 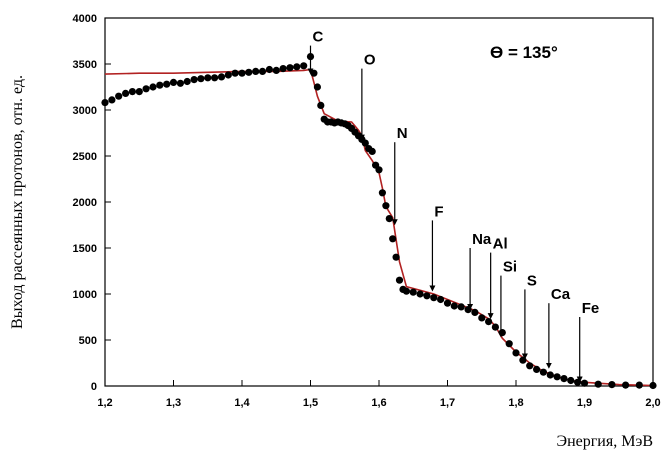 What do you see at coordinates (173, 403) in the screenshot?
I see `x-tick-label: 1,3` at bounding box center [173, 403].